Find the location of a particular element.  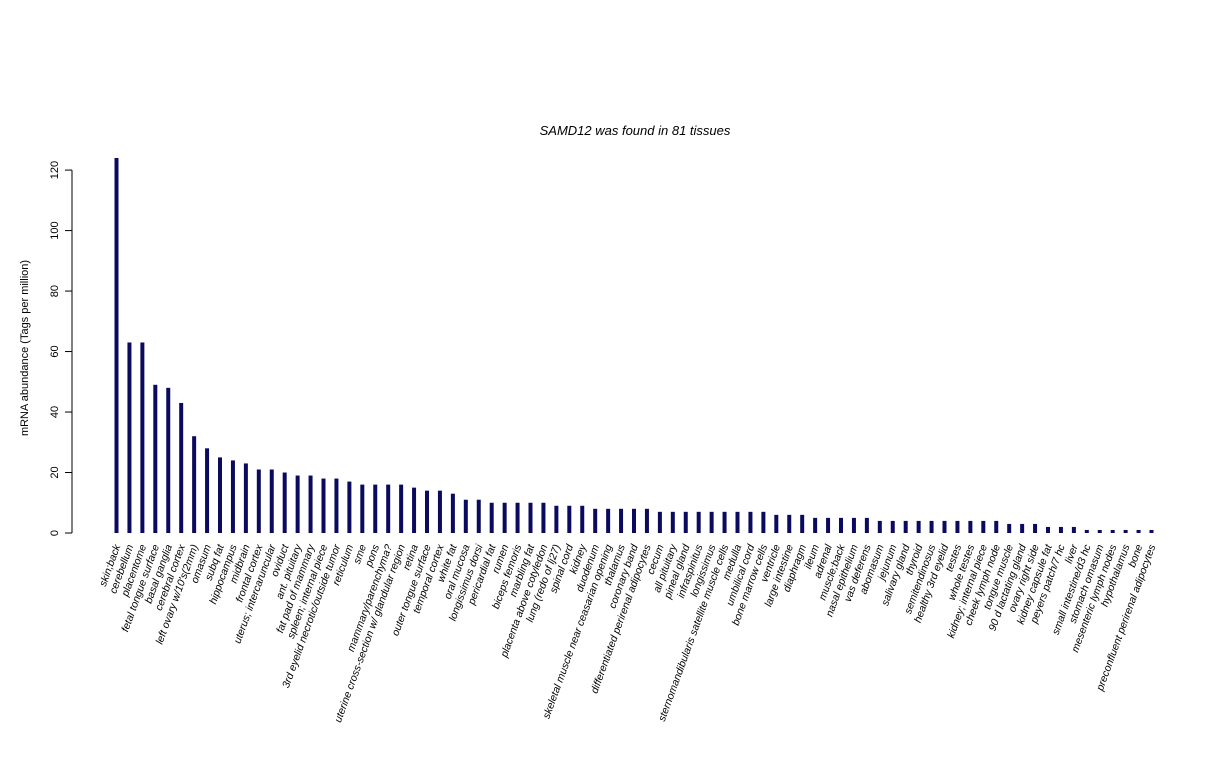

y-tick-label: 60 is located at coordinates (55, 351).